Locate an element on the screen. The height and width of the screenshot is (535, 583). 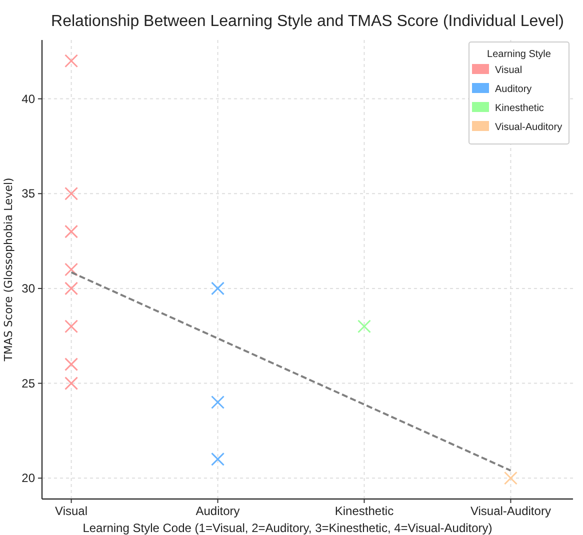
x-tick-label: Kinesthetic is located at coordinates (364, 511).